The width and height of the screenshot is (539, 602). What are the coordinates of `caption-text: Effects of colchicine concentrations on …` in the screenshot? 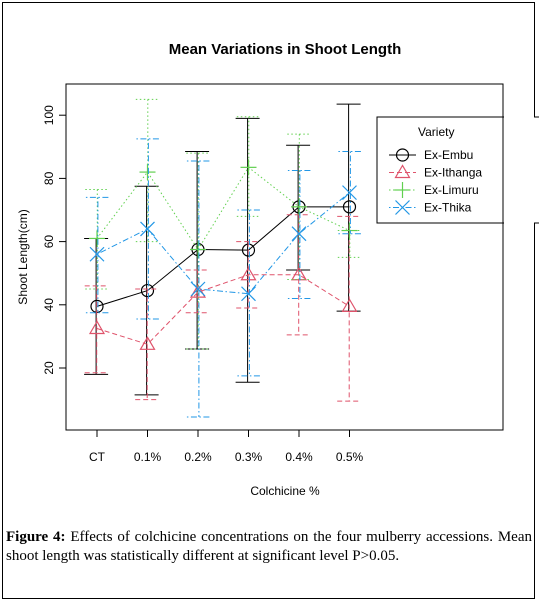 It's located at (269, 546).